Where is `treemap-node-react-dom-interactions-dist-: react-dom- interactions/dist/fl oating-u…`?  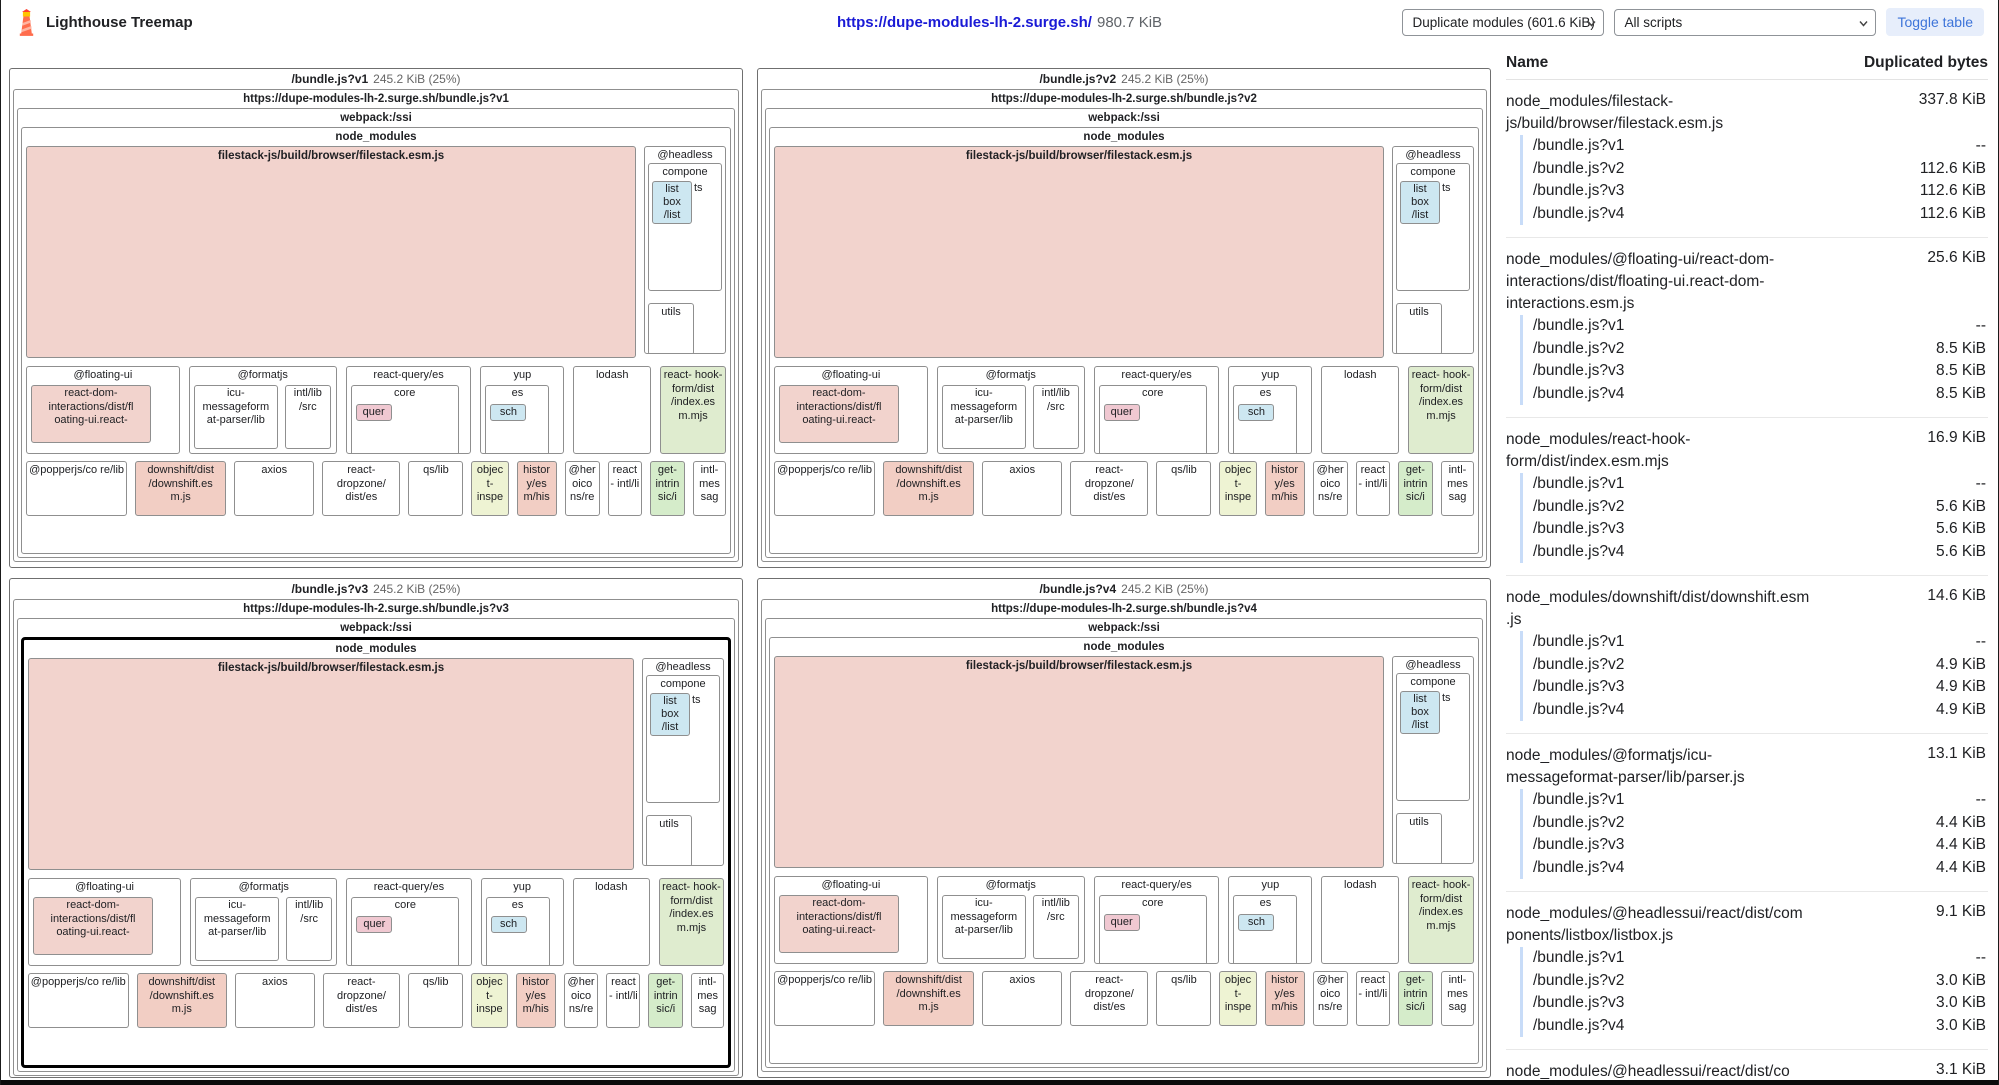 treemap-node-react-dom-interactions-dist-: react-dom- interactions/dist/fl oating-u… is located at coordinates (93, 926).